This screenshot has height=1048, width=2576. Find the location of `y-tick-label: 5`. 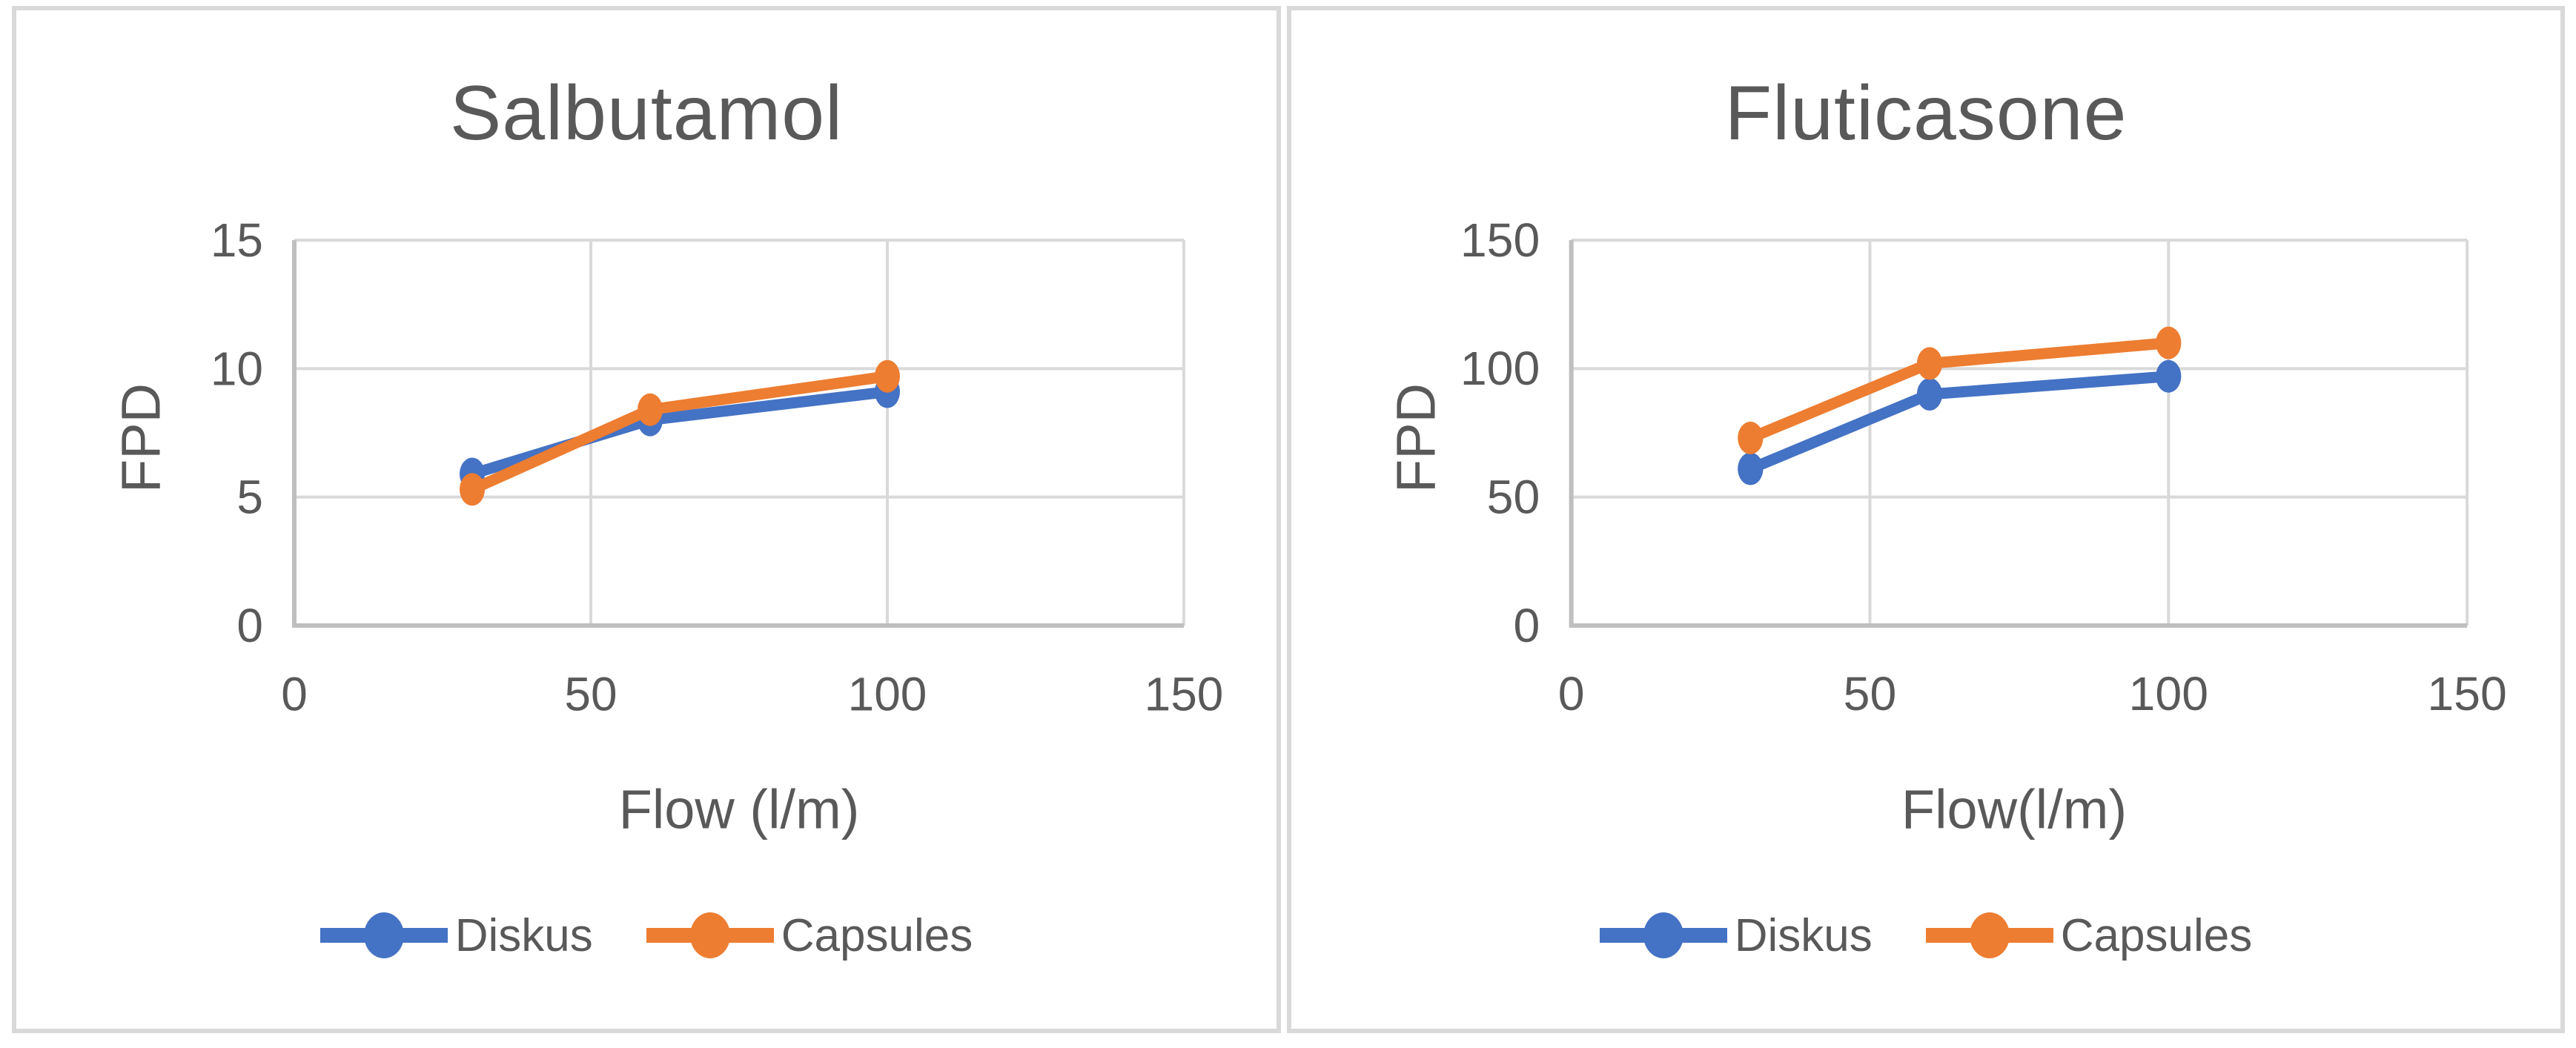

y-tick-label: 5 is located at coordinates (249, 497).